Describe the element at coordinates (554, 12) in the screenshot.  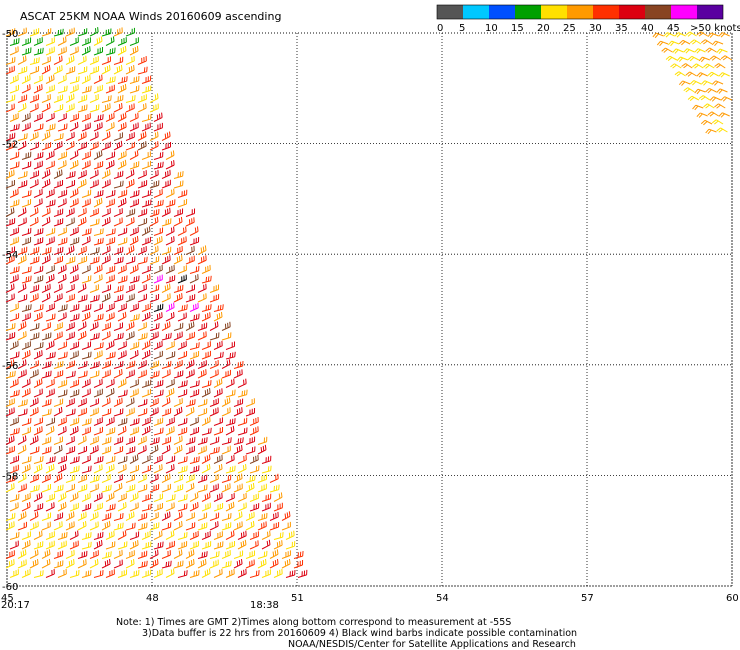
I see `legend-swatch` at that location.